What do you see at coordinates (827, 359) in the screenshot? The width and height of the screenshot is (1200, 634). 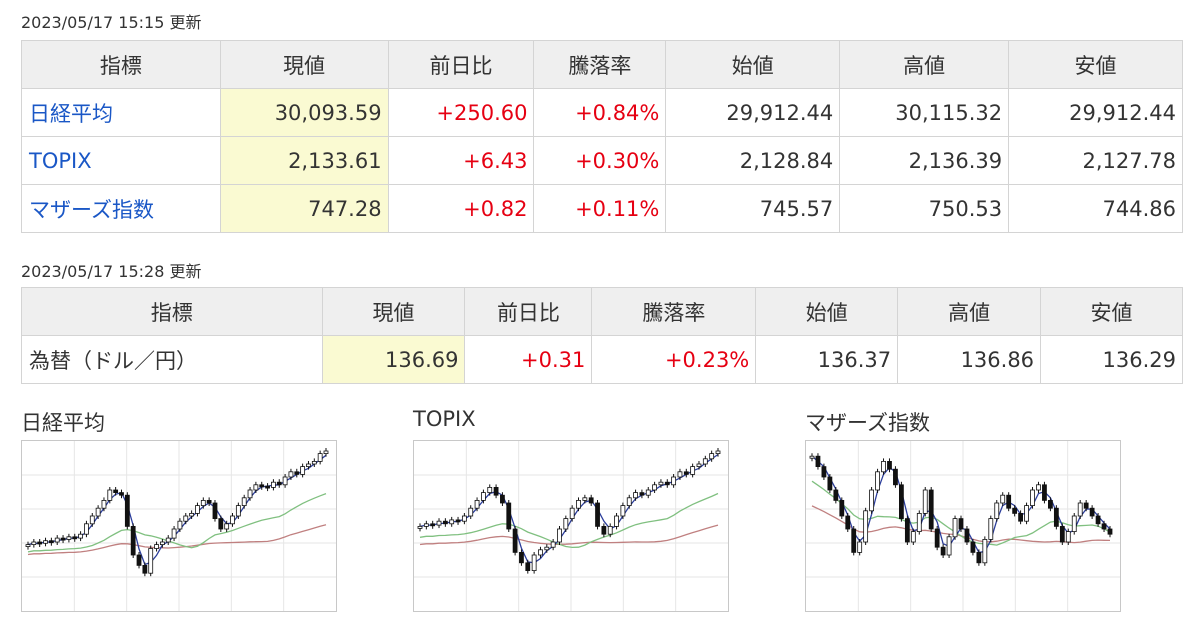 I see `open-value: 136.37` at bounding box center [827, 359].